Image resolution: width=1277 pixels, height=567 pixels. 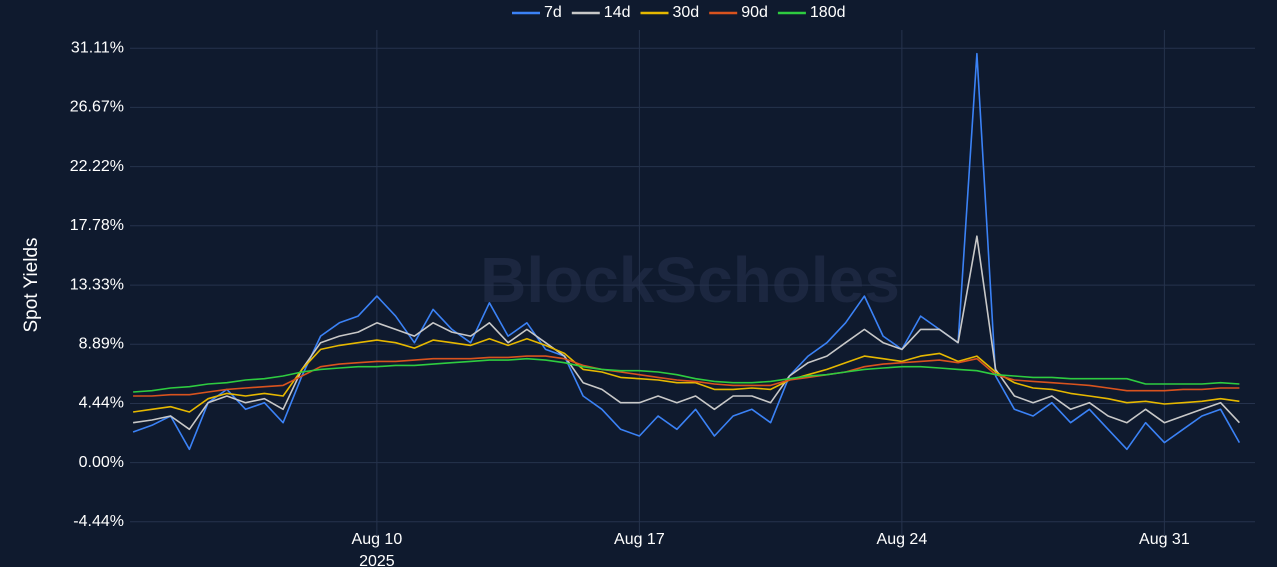 I want to click on watermark: BlockScholes, so click(x=690, y=280).